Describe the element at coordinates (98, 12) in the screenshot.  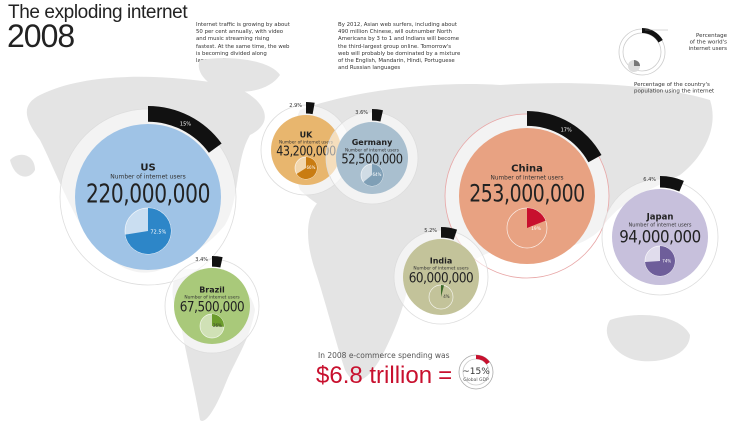
I see `page-title: The exploding internet` at that location.